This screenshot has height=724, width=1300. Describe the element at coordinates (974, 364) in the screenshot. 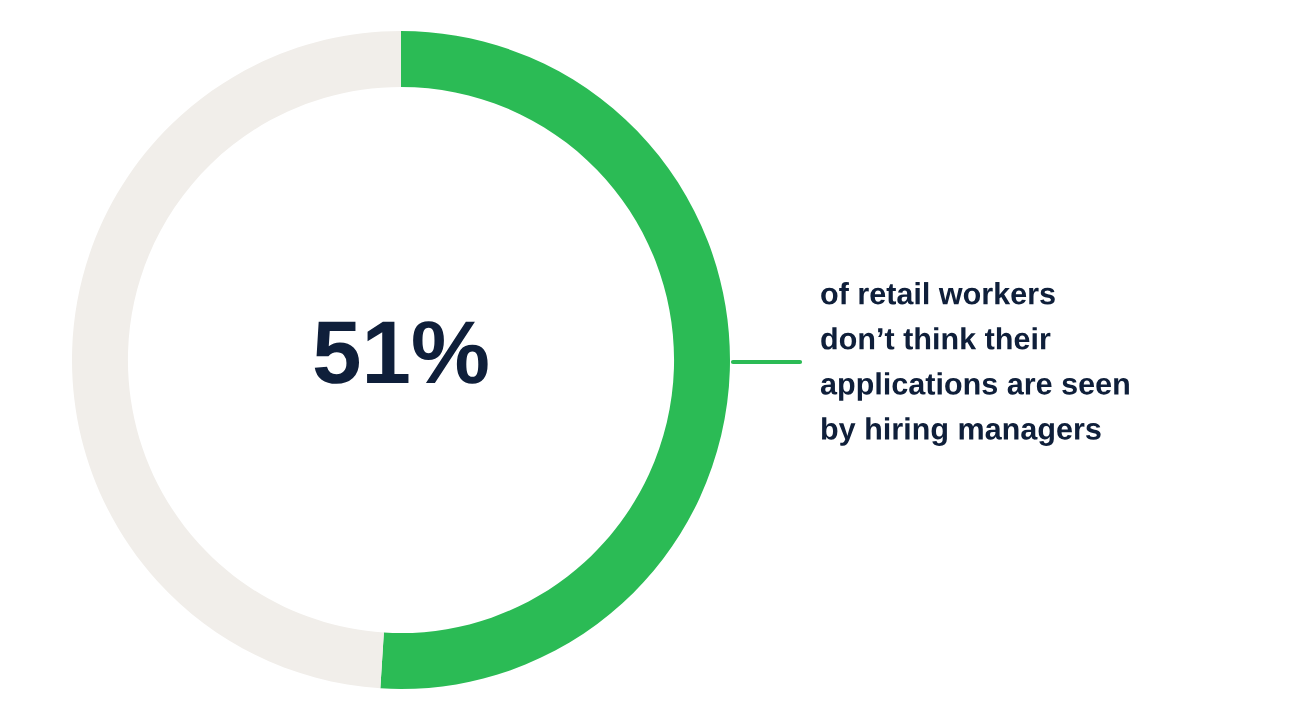

I see `text: of retail workers don’t think their applications are seen by hiring managers` at that location.